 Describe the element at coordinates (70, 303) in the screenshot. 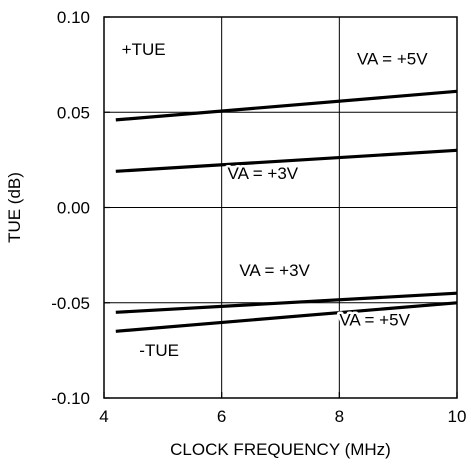

I see `y-tick-label: -0.05` at that location.